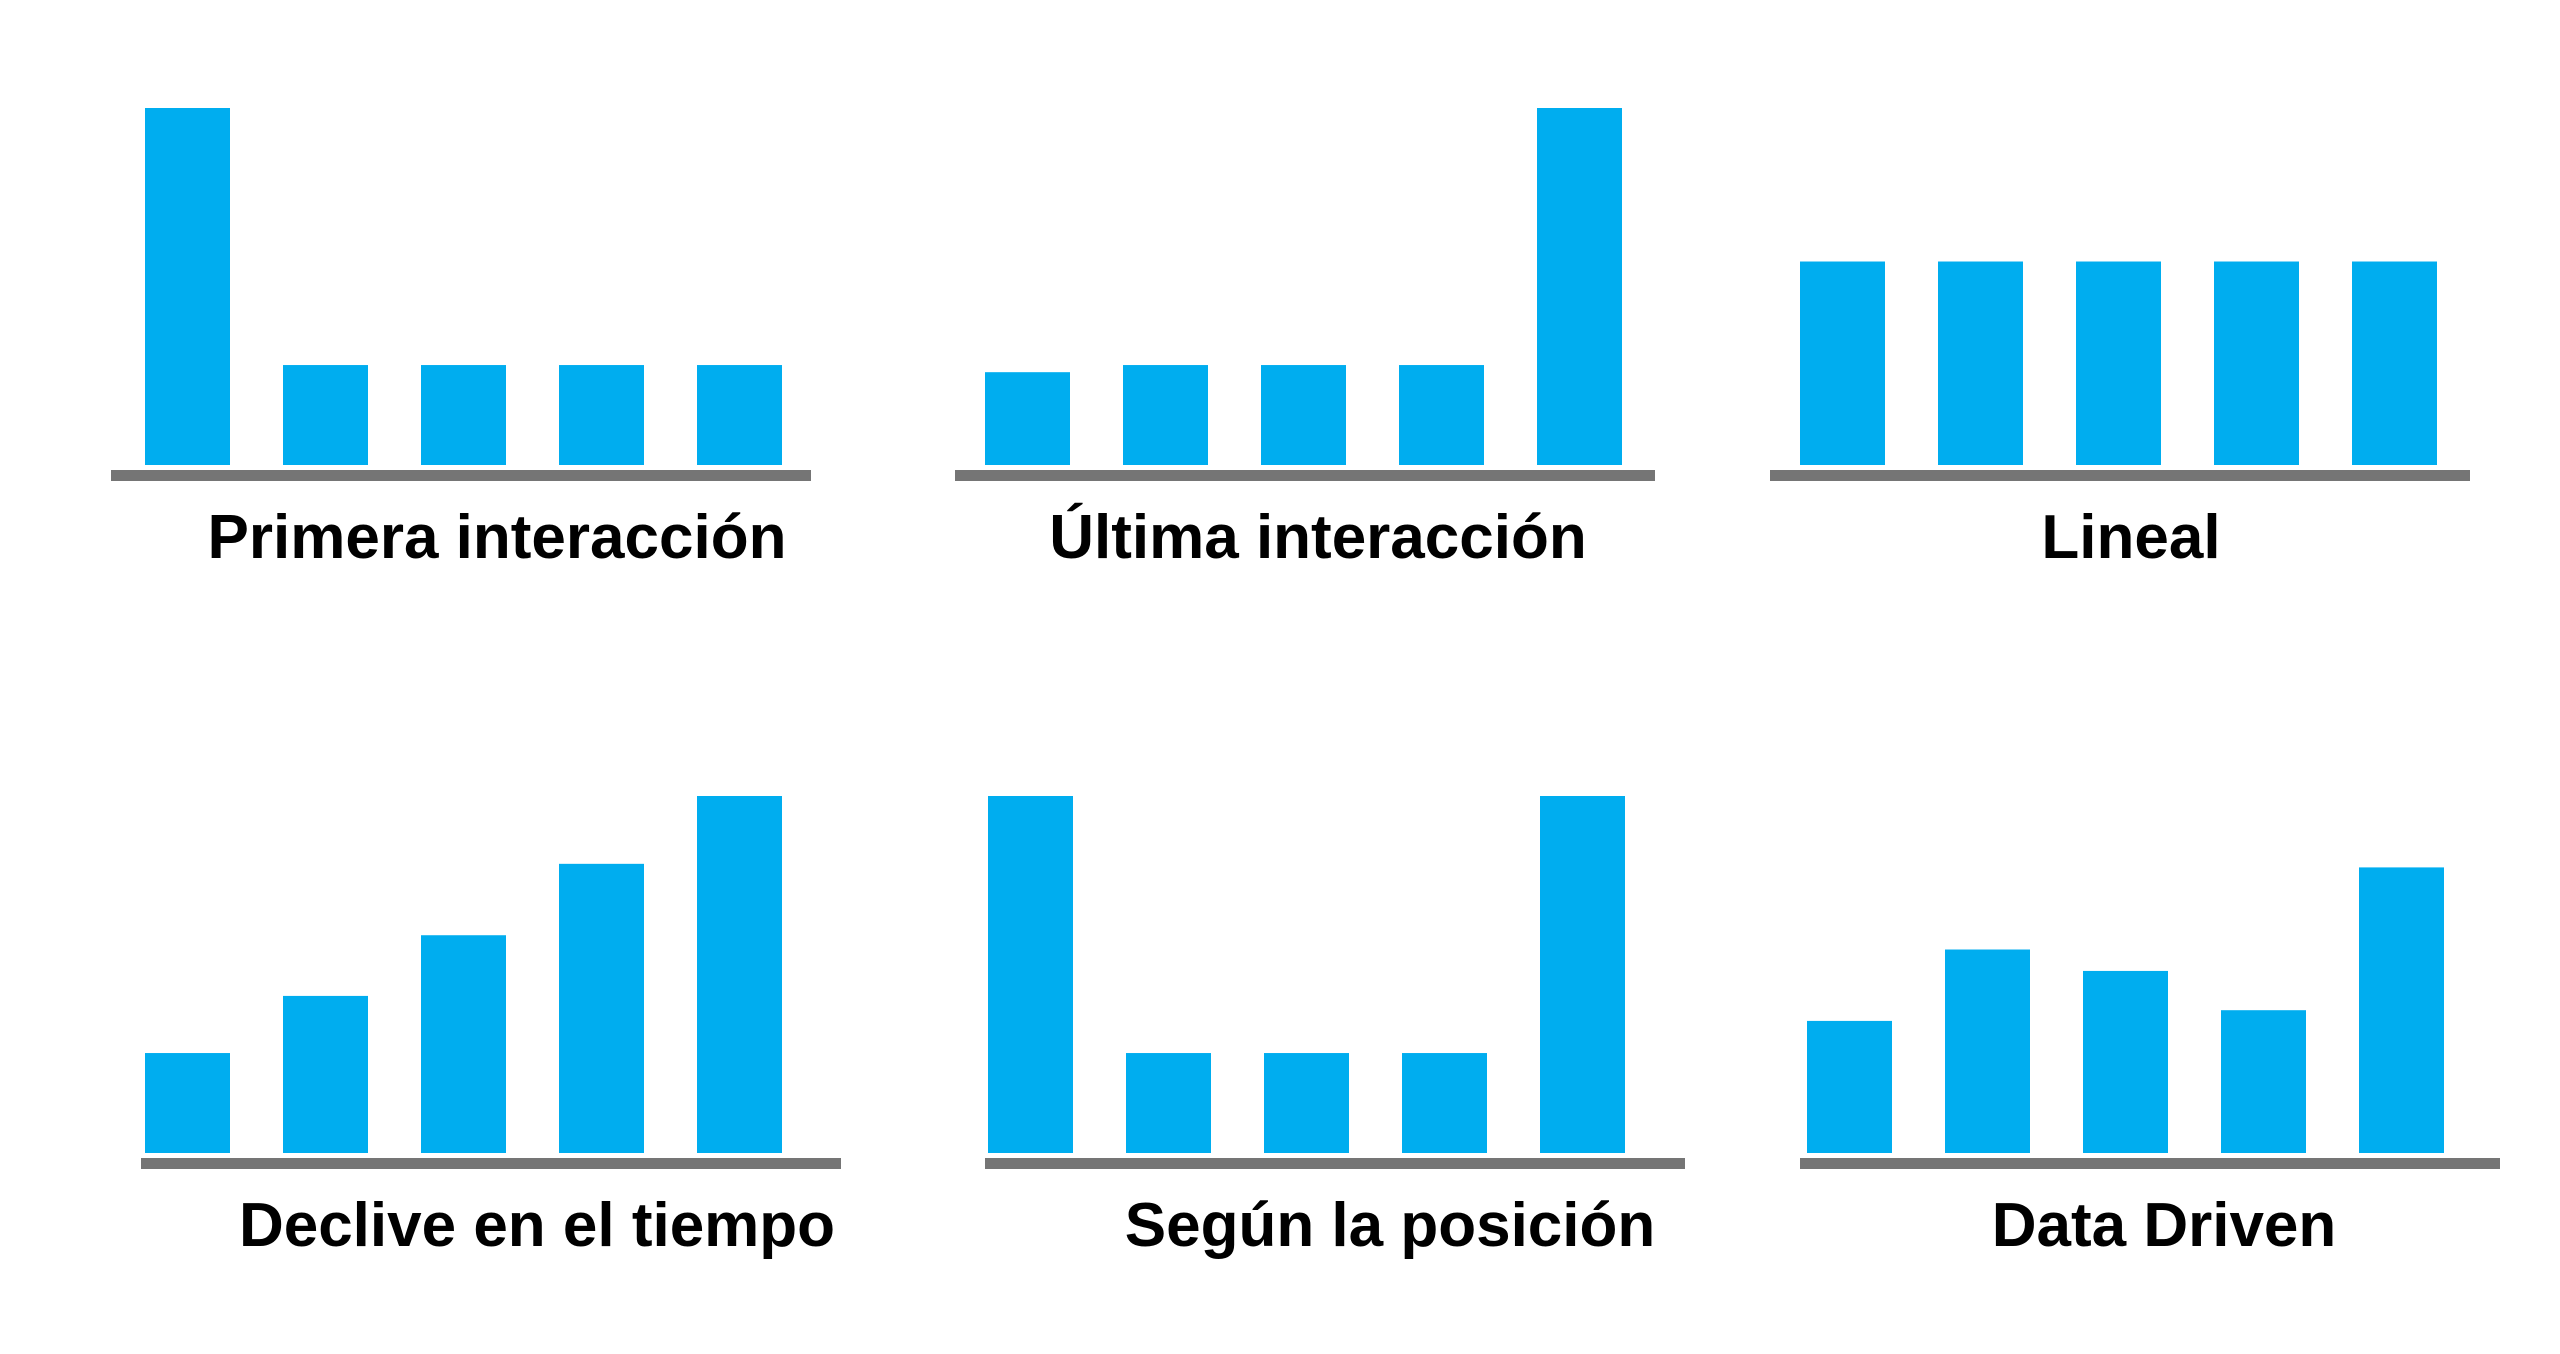  Describe the element at coordinates (497, 537) in the screenshot. I see `chart-title: Primera interacción` at that location.